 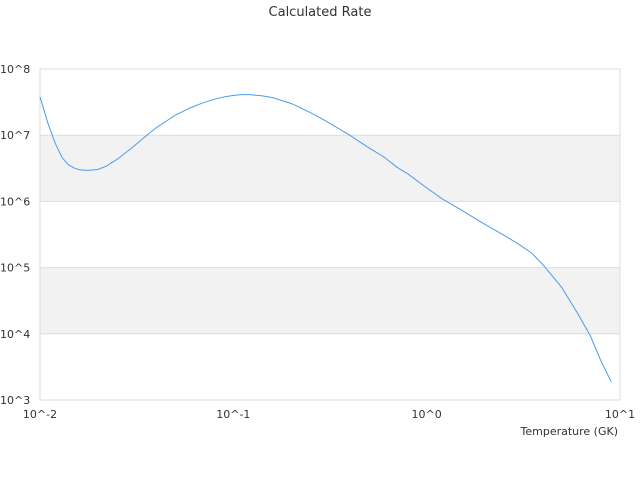 I want to click on y-tick-label: 10^6, so click(x=15, y=201).